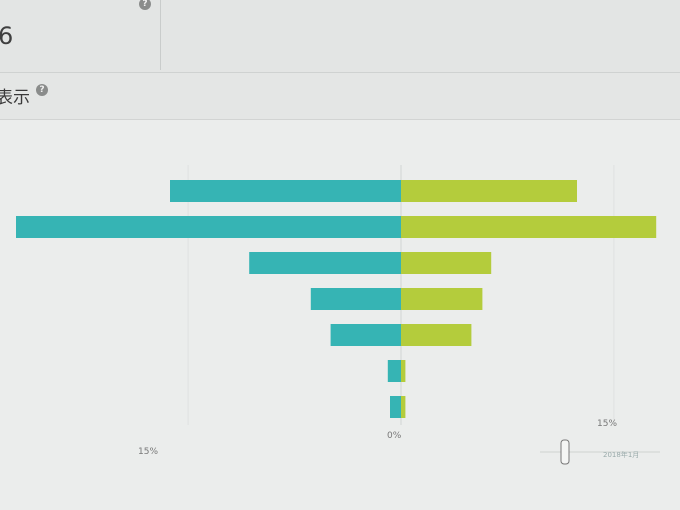 The image size is (680, 510). Describe the element at coordinates (420, 35) in the screenshot. I see `metric-card-secondary` at that location.